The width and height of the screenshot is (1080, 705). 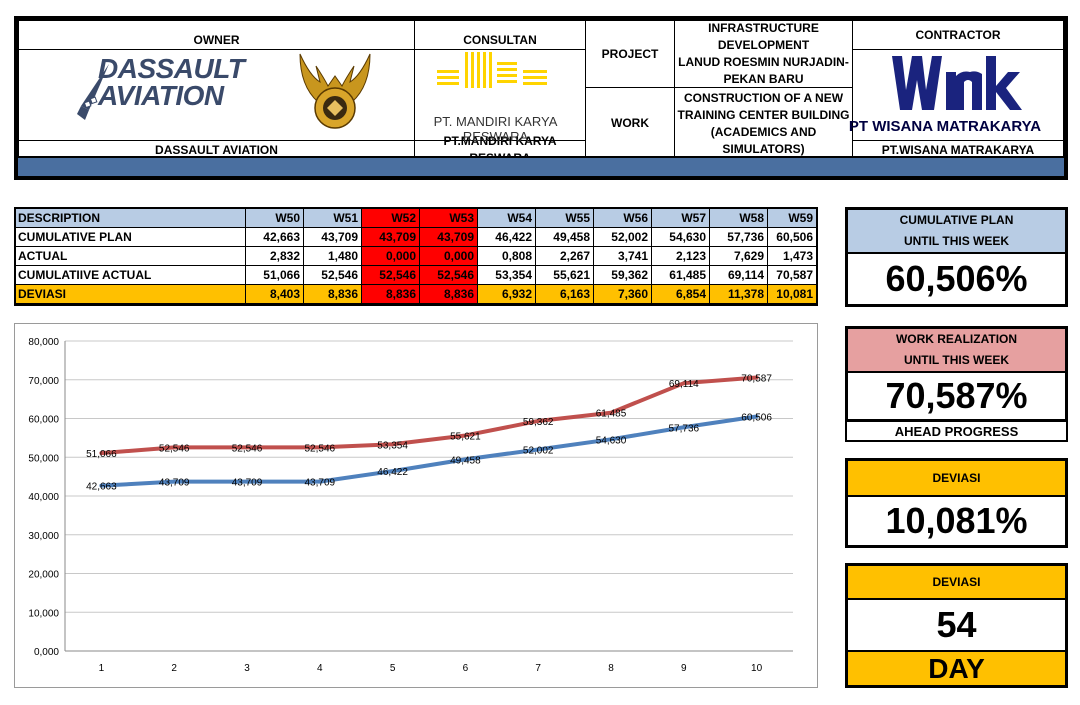 What do you see at coordinates (131, 237) in the screenshot?
I see `table-row-label: CUMULATIVE PLAN` at bounding box center [131, 237].